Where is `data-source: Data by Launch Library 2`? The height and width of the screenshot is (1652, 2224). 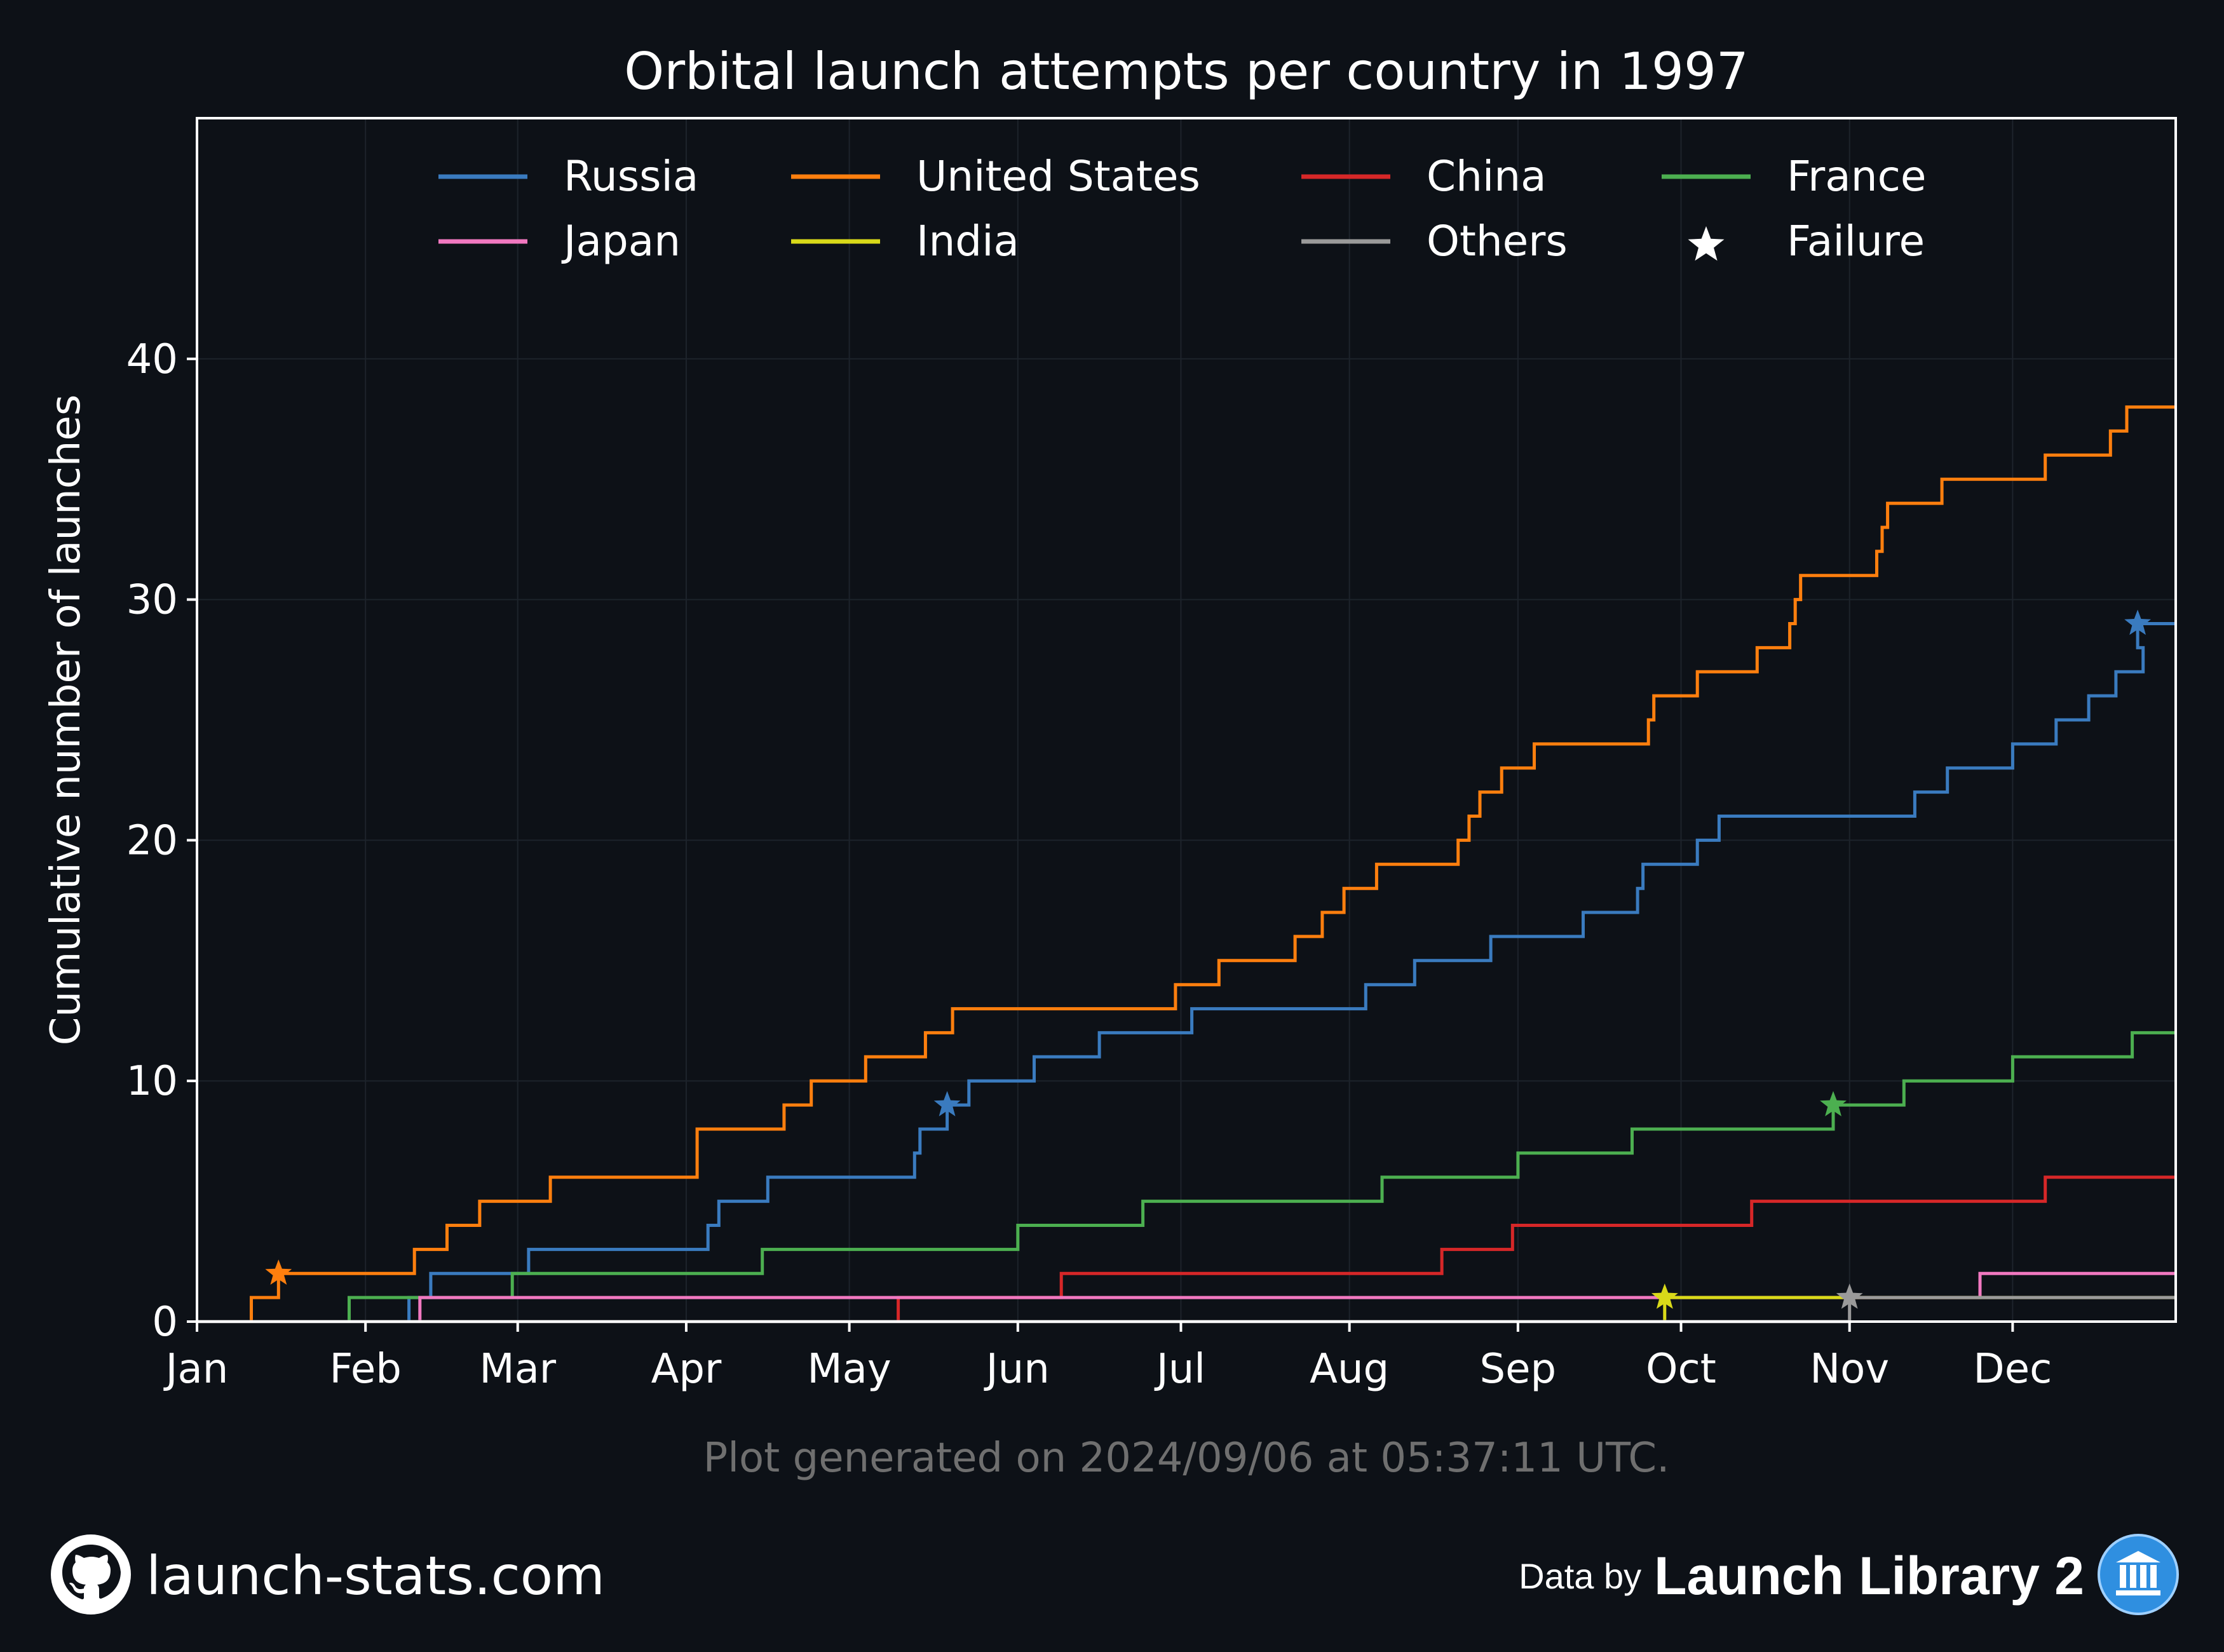
data-source: Data by Launch Library 2 is located at coordinates (1850, 1575).